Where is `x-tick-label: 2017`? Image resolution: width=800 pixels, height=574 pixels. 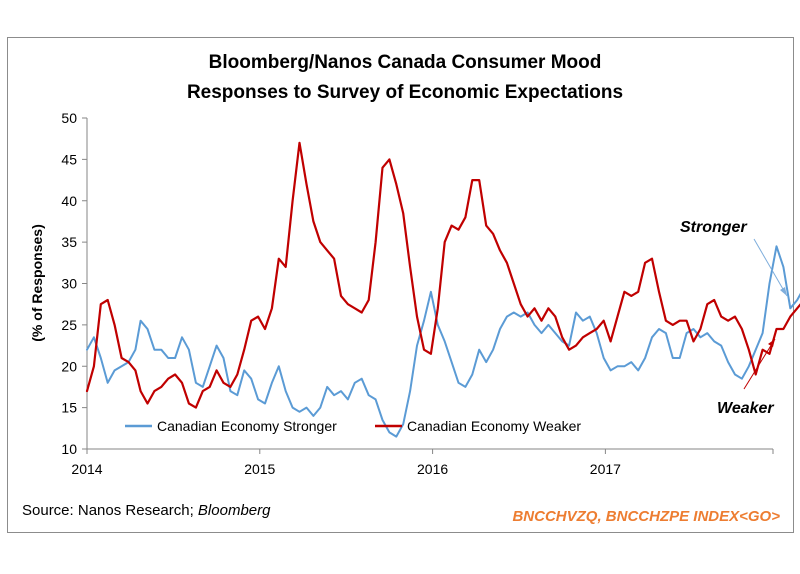
x-tick-label: 2017 is located at coordinates (605, 469).